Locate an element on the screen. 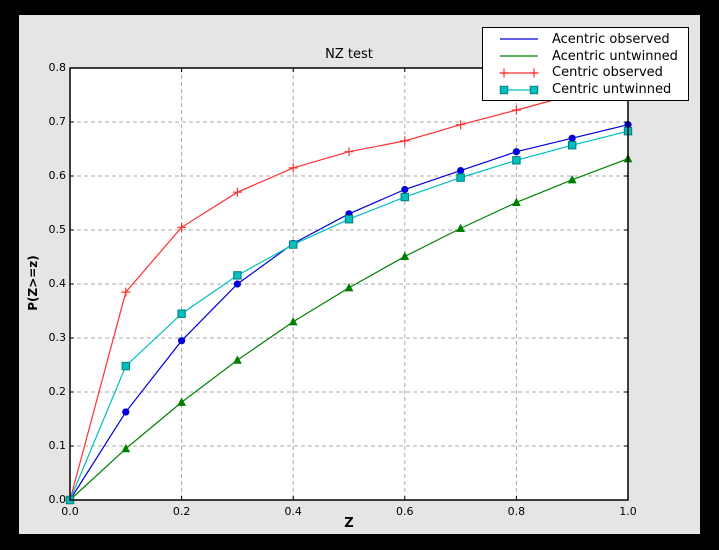  legend-label: Centric untwinned is located at coordinates (612, 90).